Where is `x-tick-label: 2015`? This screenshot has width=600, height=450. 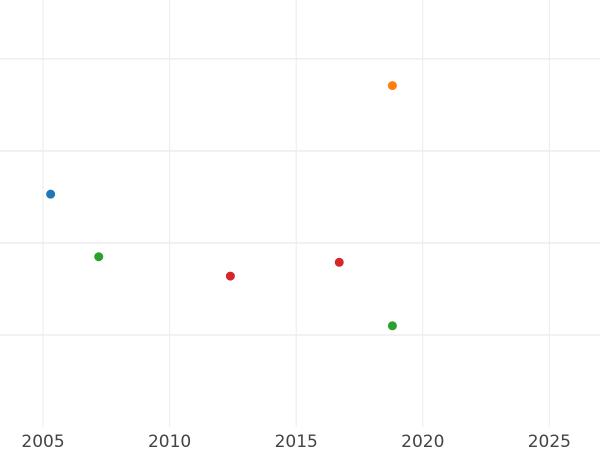
x-tick-label: 2015 is located at coordinates (296, 441).